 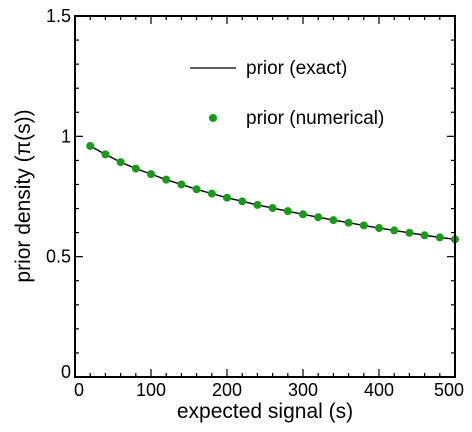 What do you see at coordinates (213, 118) in the screenshot?
I see `legend-marker-swatch` at bounding box center [213, 118].